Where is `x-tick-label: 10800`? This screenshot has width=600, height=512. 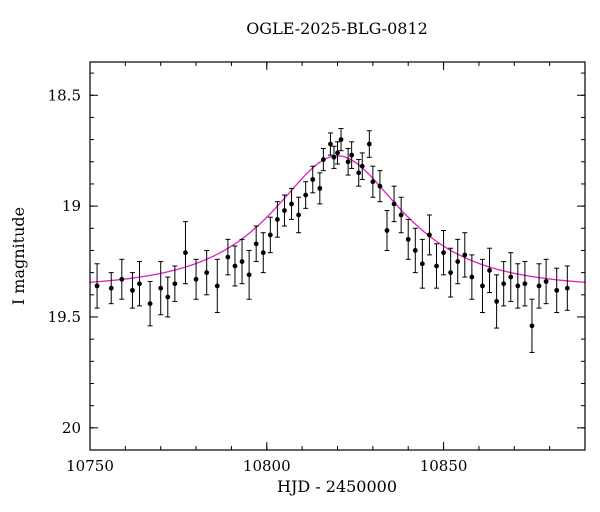 x-tick-label: 10800 is located at coordinates (267, 466).